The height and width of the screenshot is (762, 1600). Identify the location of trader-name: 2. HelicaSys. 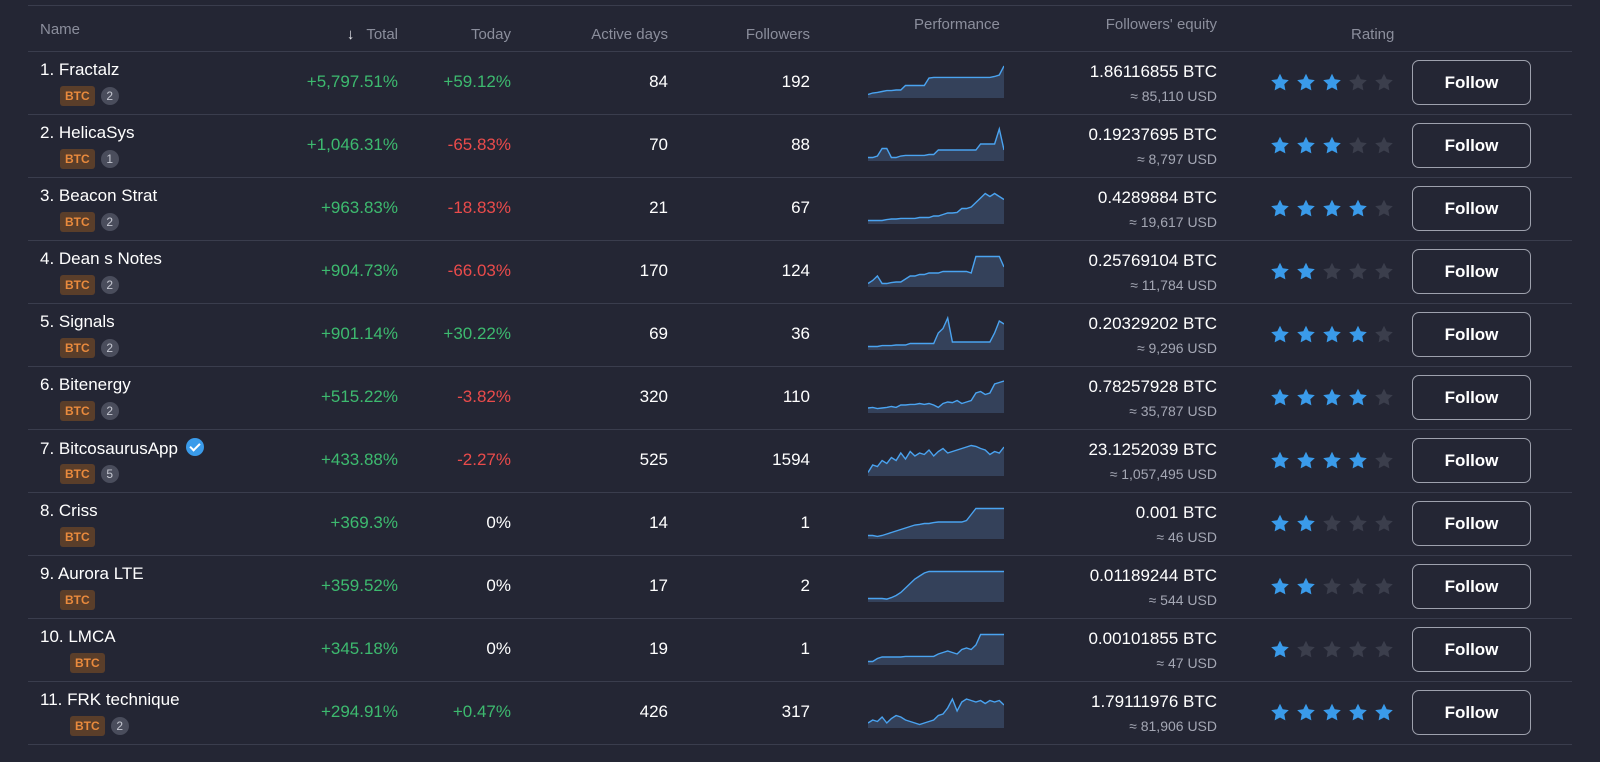
(87, 132).